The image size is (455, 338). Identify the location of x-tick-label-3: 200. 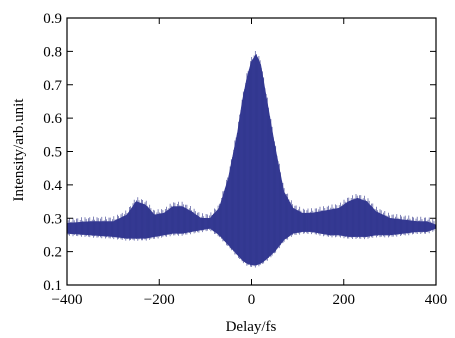
(344, 300).